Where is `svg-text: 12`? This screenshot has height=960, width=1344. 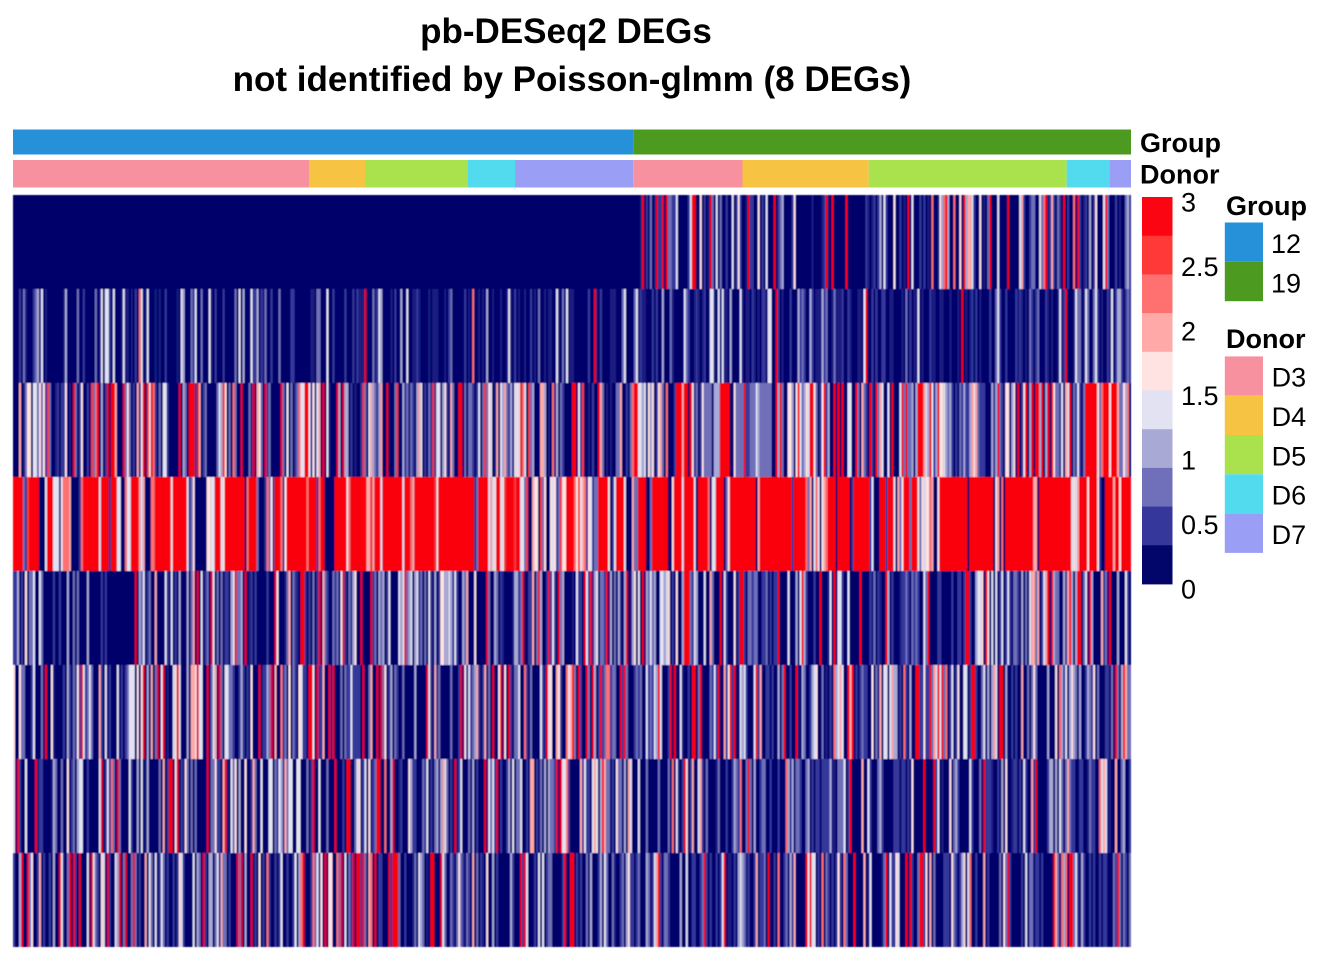
svg-text: 12 is located at coordinates (1286, 244).